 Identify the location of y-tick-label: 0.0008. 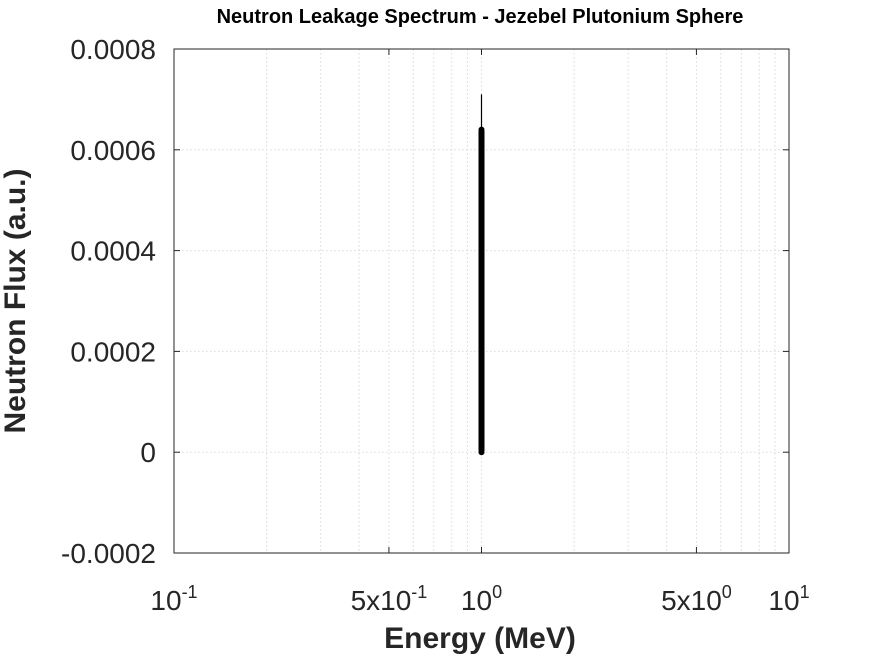
(113, 49).